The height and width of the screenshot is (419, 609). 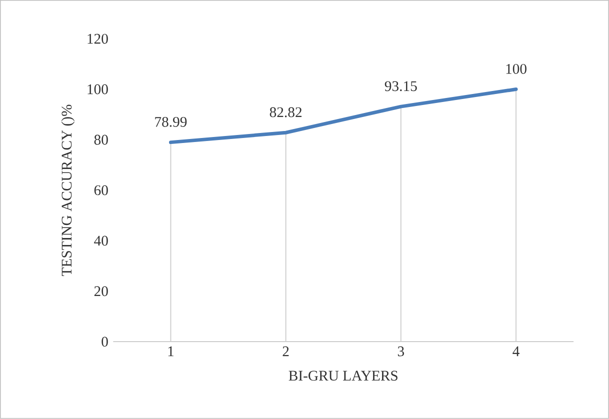 What do you see at coordinates (343, 375) in the screenshot?
I see `x-axis-title: BI-GRU LAYERS` at bounding box center [343, 375].